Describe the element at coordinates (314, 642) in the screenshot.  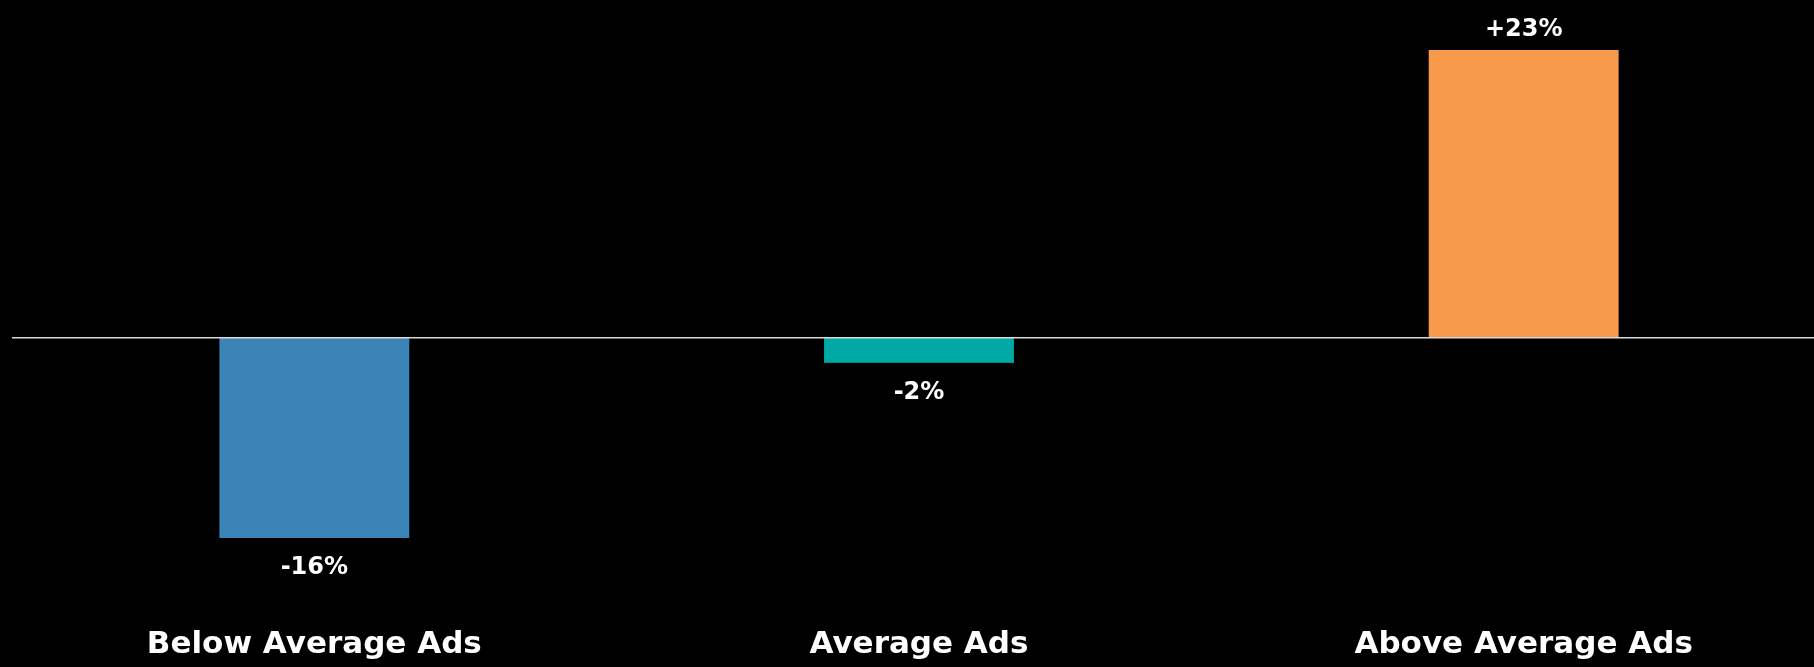
I see `x-tick-label: Below Average Ads` at that location.